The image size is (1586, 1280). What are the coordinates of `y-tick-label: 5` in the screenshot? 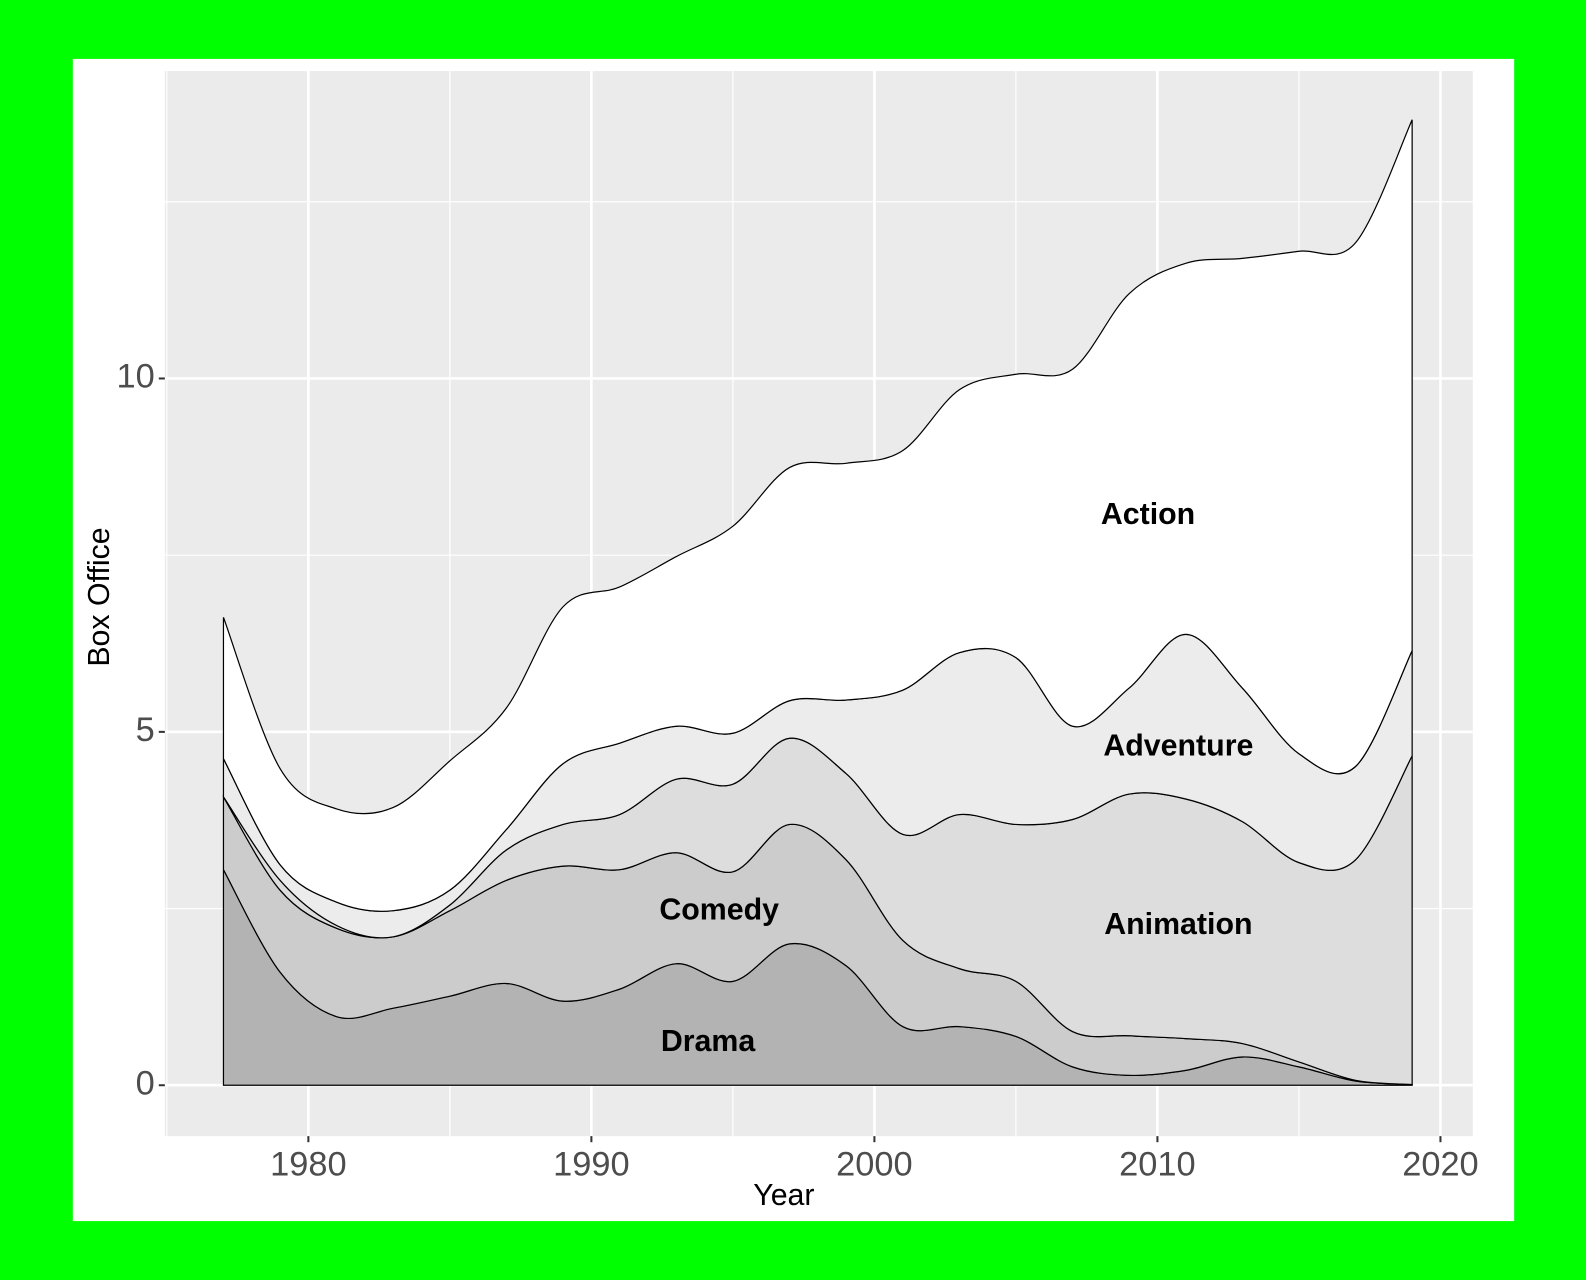 It's located at (145, 730).